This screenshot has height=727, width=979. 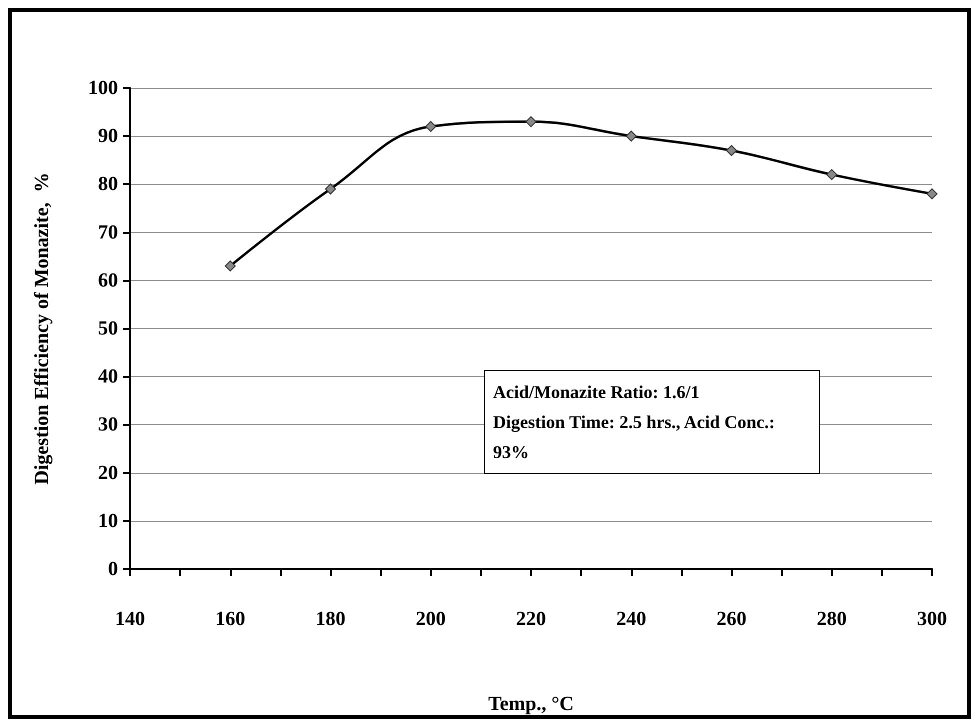 What do you see at coordinates (531, 704) in the screenshot?
I see `x-axis-title: Temp., °C` at bounding box center [531, 704].